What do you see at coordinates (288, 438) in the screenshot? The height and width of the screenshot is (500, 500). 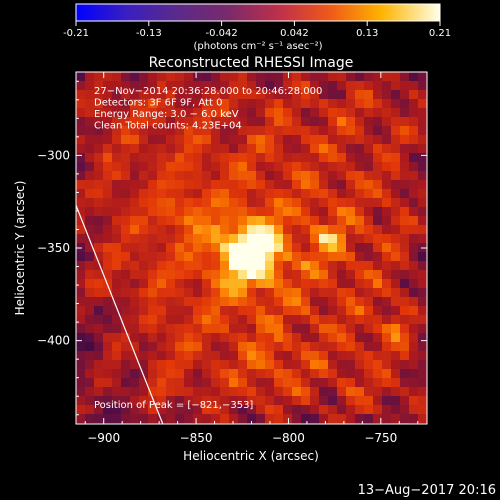 I see `x-tick-label: −800` at bounding box center [288, 438].